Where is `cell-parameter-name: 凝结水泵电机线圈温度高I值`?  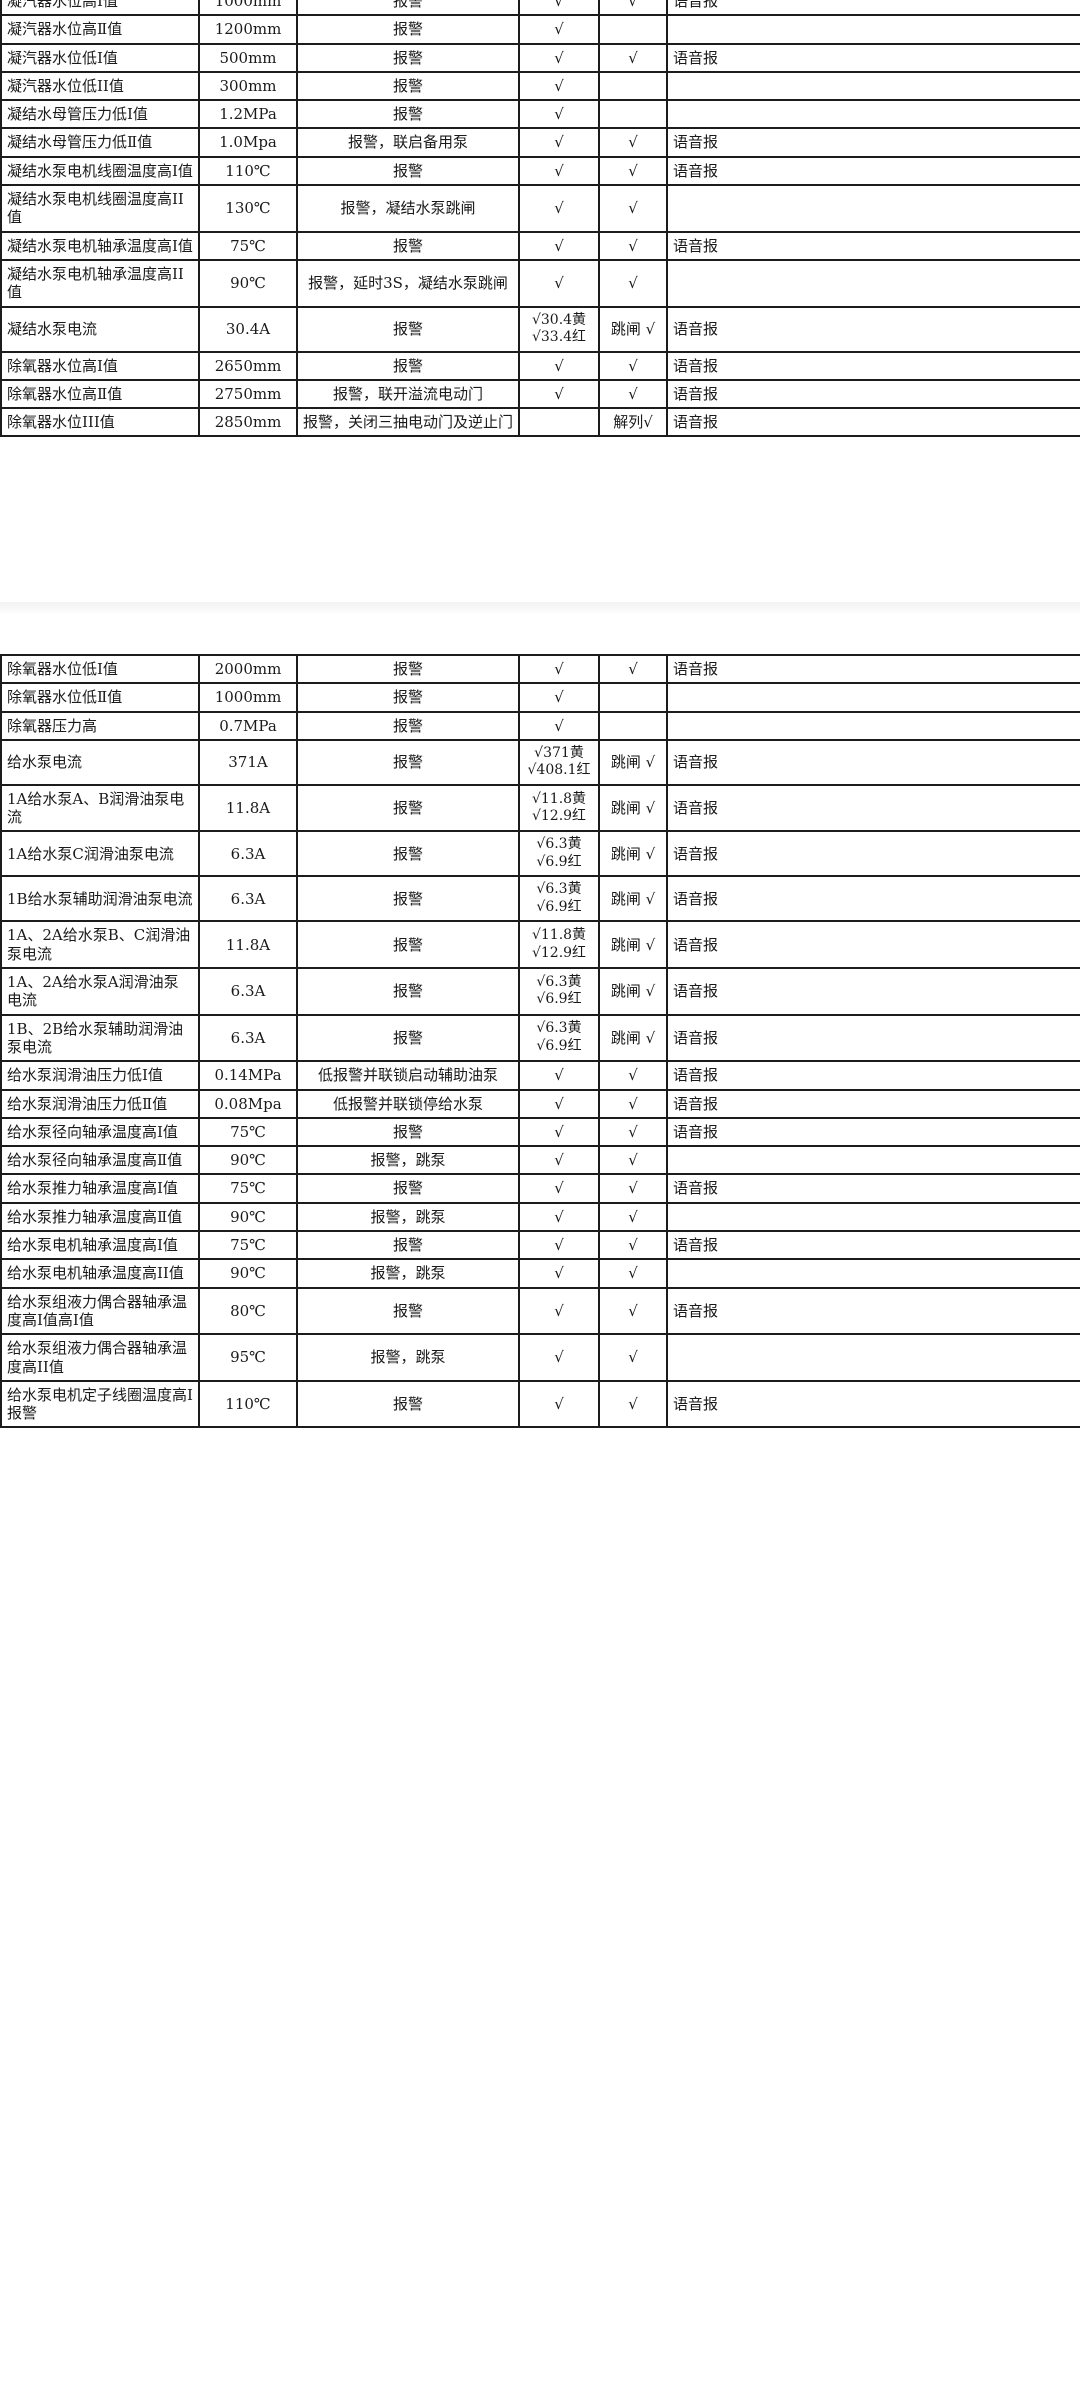
cell-parameter-name: 凝结水泵电机线圈温度高I值 is located at coordinates (100, 171).